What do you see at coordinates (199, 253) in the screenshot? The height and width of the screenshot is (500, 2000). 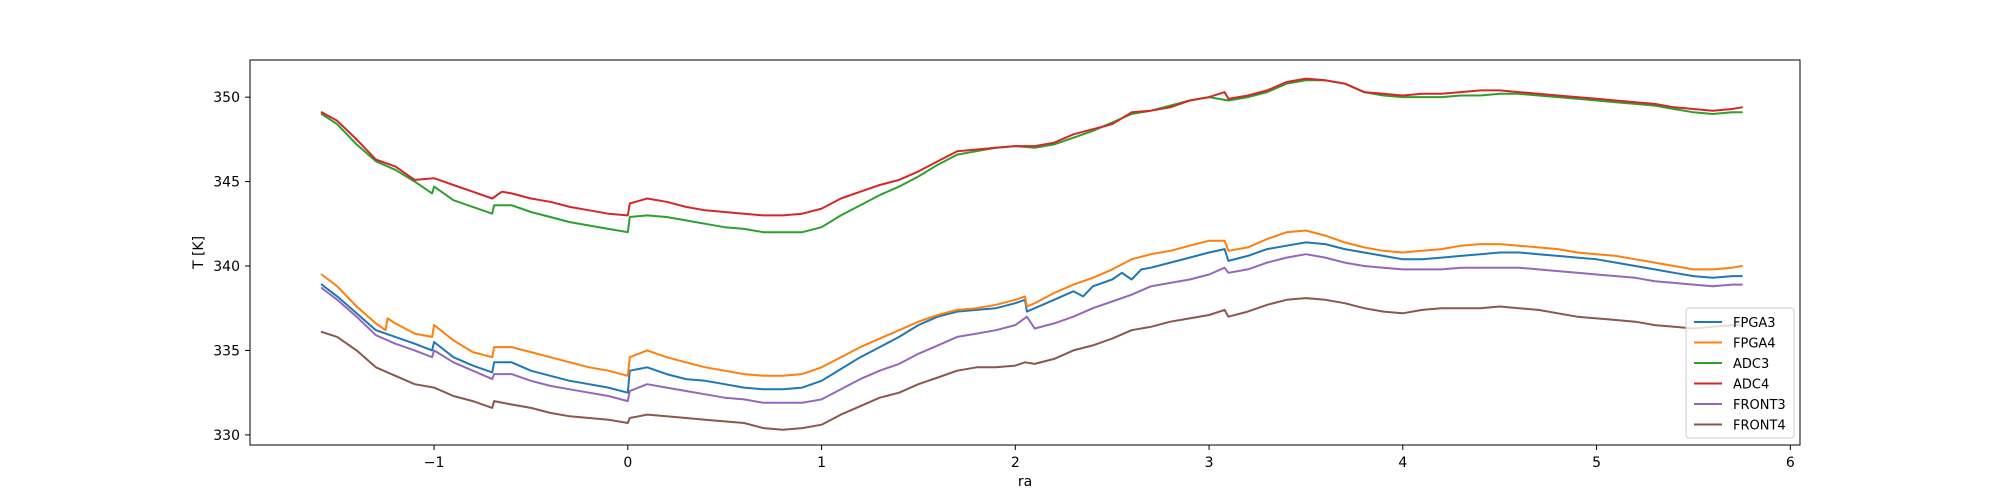 I see `y-axis-label: T [K]` at bounding box center [199, 253].